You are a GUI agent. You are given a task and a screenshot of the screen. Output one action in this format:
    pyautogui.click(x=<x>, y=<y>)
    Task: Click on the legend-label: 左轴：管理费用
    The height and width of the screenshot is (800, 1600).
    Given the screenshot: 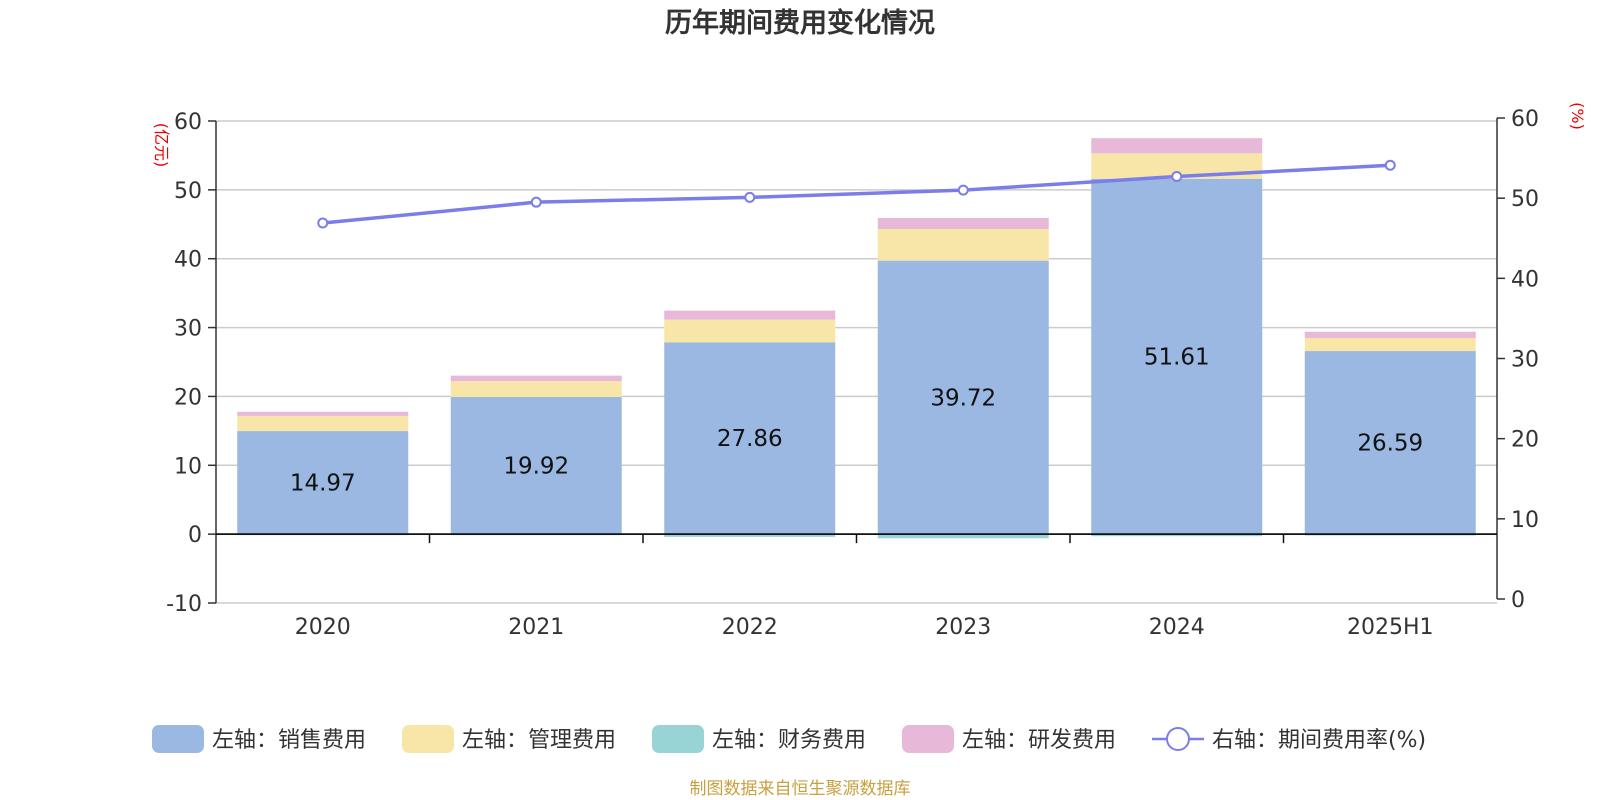 What is the action you would take?
    pyautogui.click(x=539, y=740)
    